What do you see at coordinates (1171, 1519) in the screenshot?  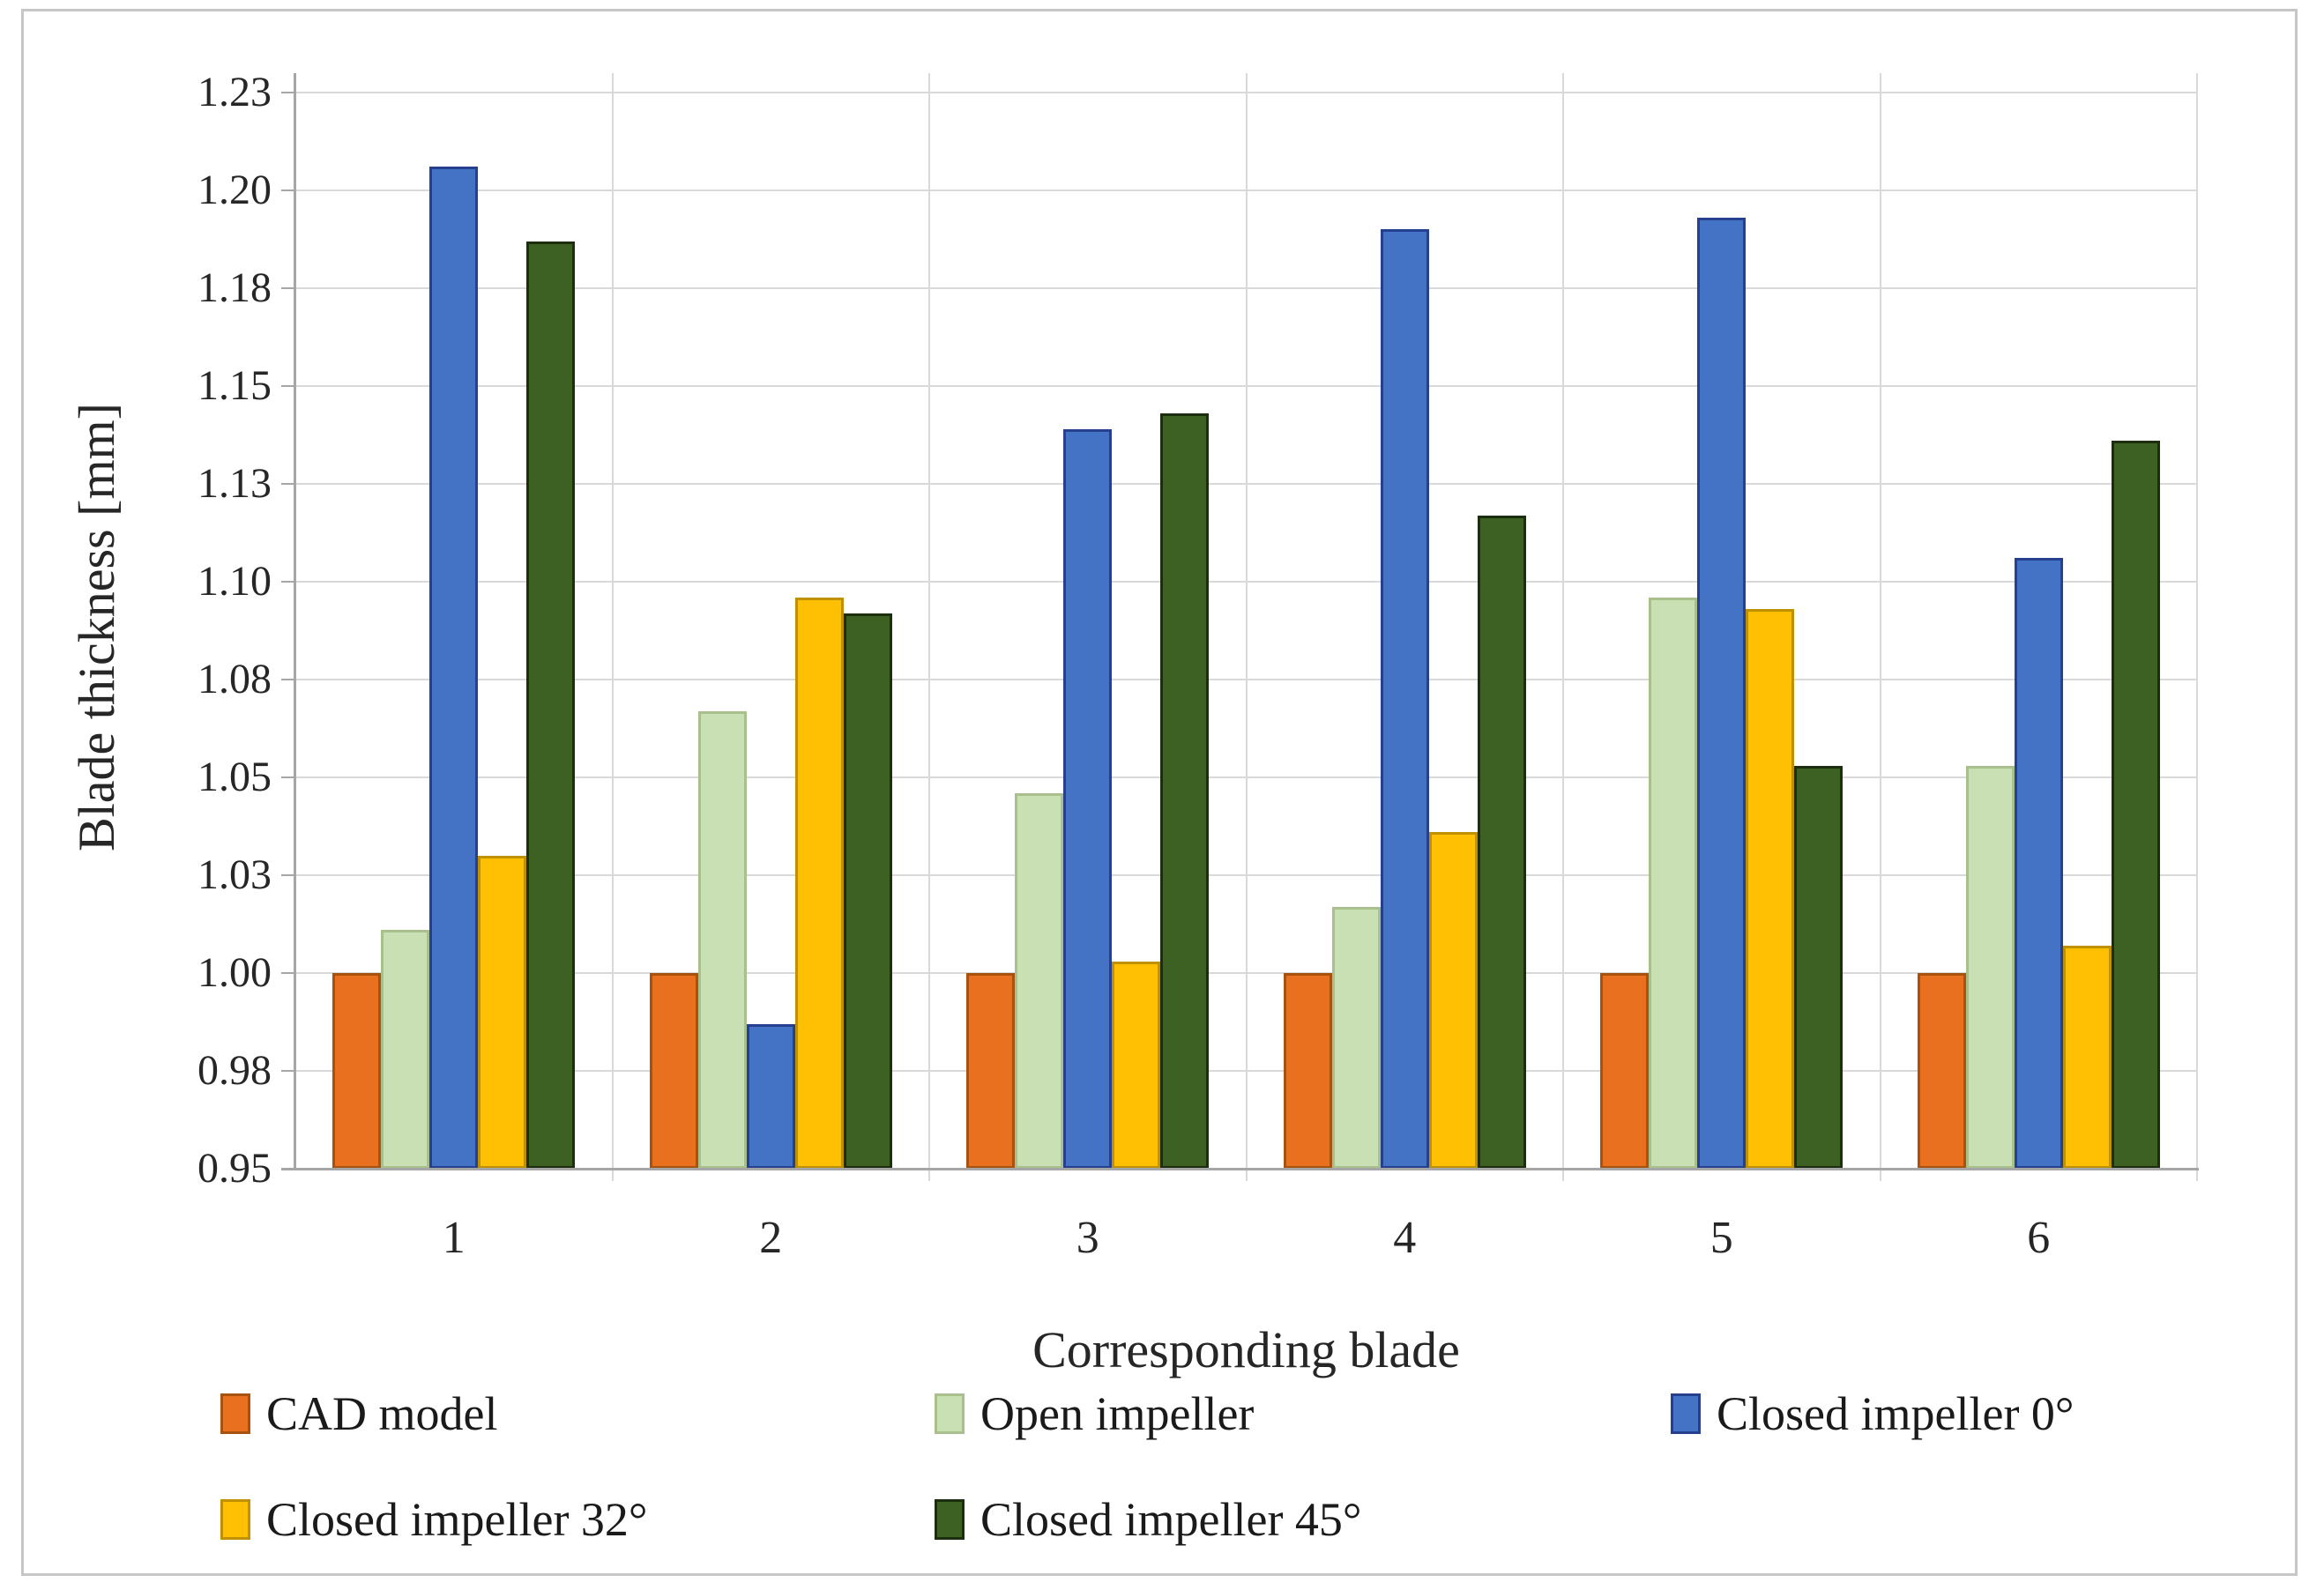 I see `legend-label: Closed impeller 45°` at bounding box center [1171, 1519].